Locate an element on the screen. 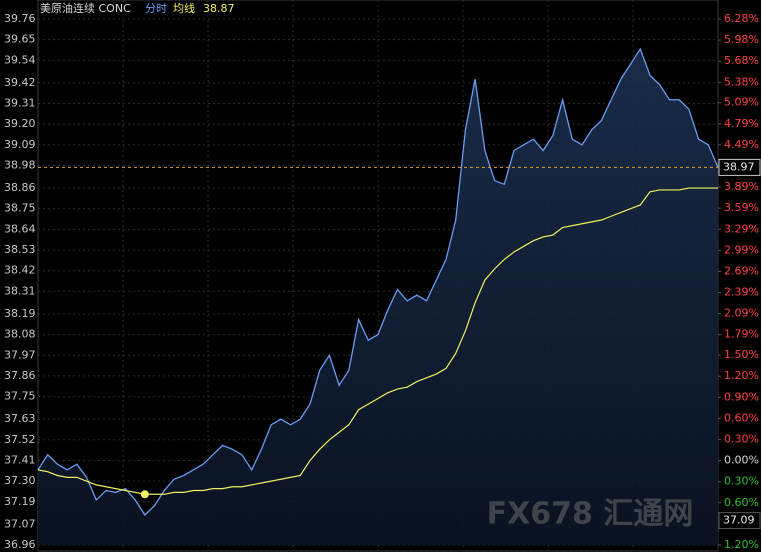 The image size is (761, 552). y2-tick-label: 4.79% is located at coordinates (741, 123).